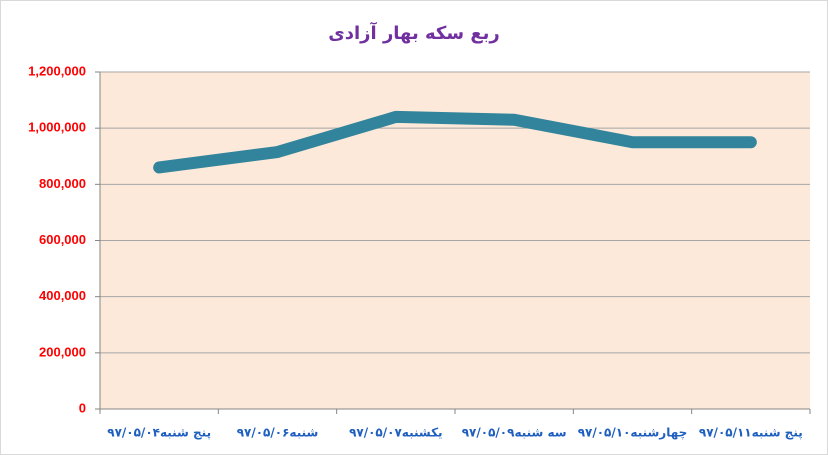 The height and width of the screenshot is (455, 828). Describe the element at coordinates (514, 433) in the screenshot. I see `x-tick-label: سه شنبه۹۷/۰۵/۰۹` at that location.